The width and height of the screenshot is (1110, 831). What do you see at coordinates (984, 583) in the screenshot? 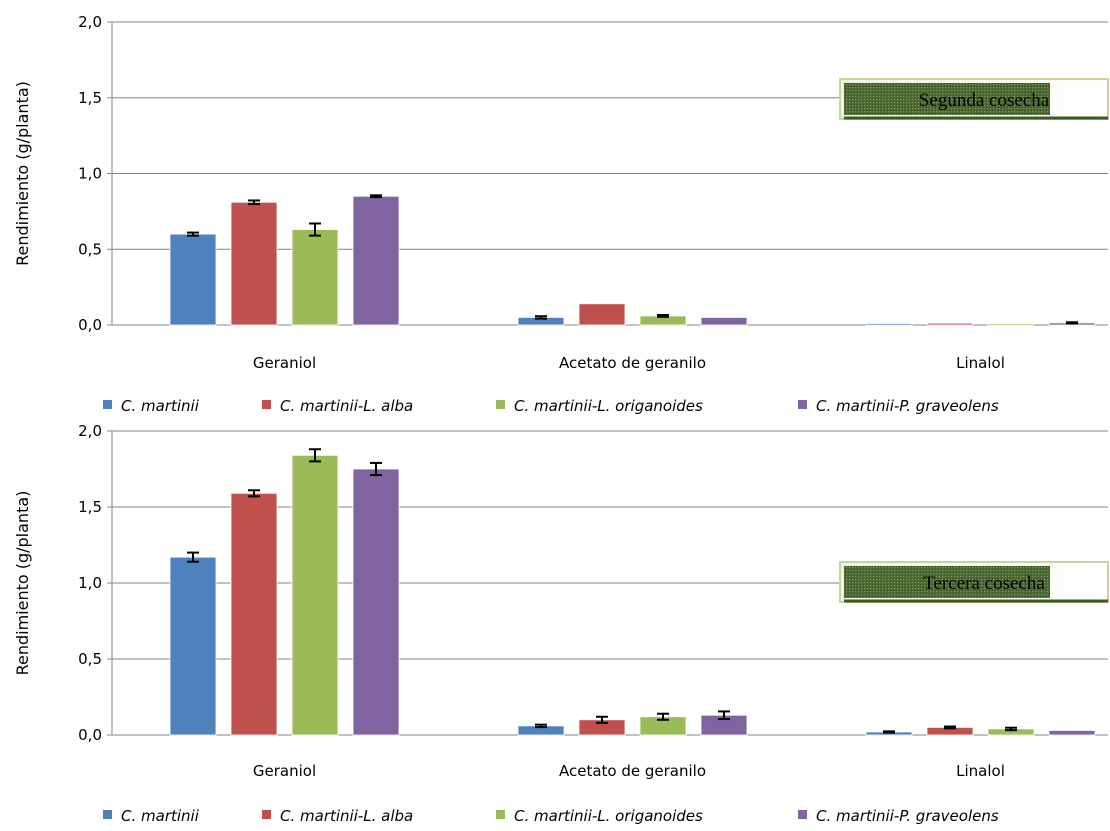
I see `annotation-label: Tercera cosecha` at bounding box center [984, 583].